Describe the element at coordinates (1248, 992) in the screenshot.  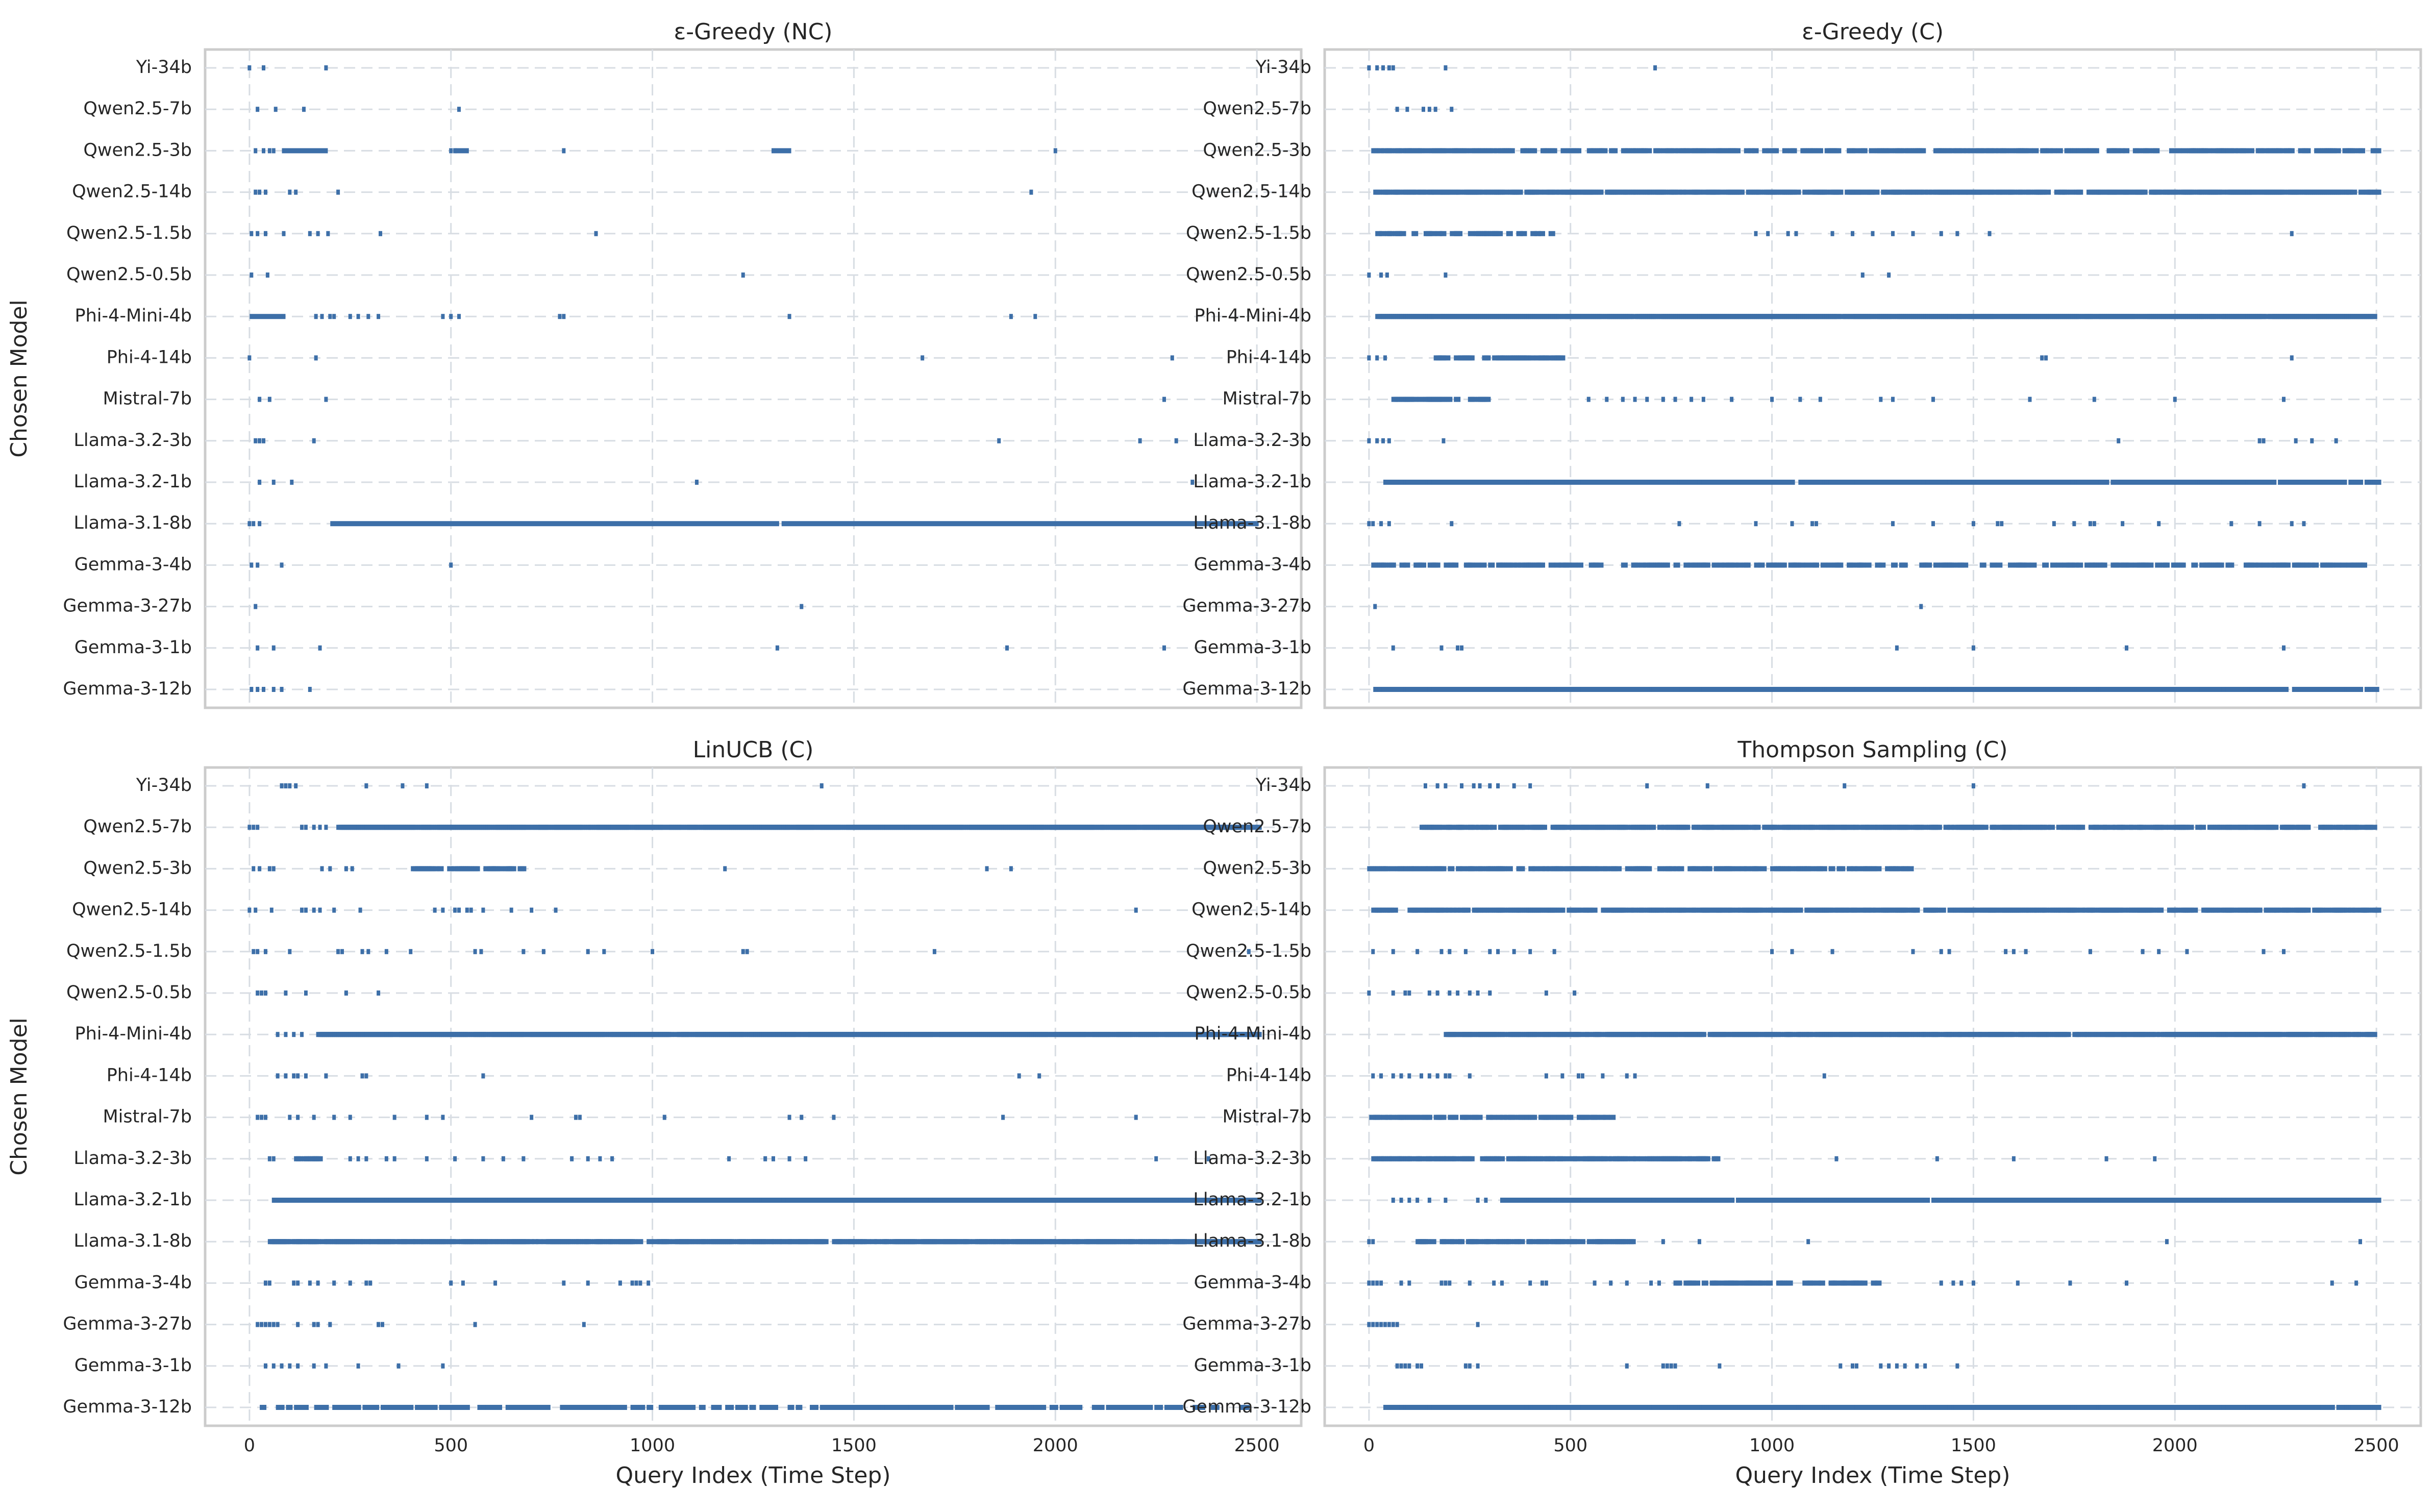
I see `y-tick-label: Qwen2.5-0.5b` at that location.